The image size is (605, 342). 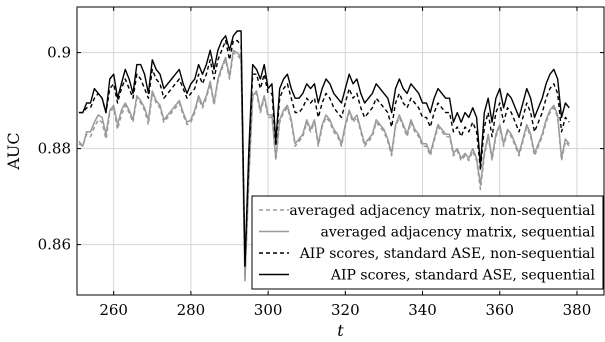 What do you see at coordinates (577, 310) in the screenshot?
I see `x-tick-label: 380` at bounding box center [577, 310].